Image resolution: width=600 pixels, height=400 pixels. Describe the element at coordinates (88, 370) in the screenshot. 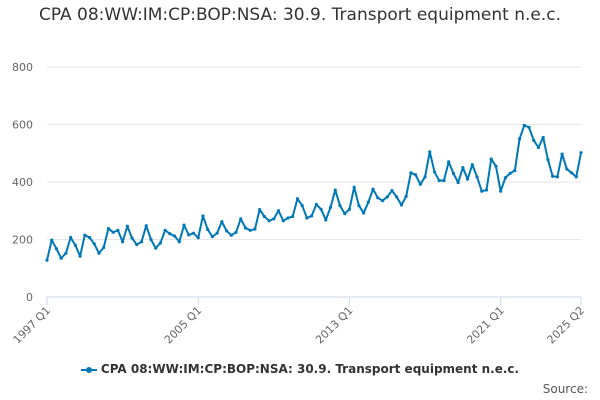

I see `legend-marker` at that location.